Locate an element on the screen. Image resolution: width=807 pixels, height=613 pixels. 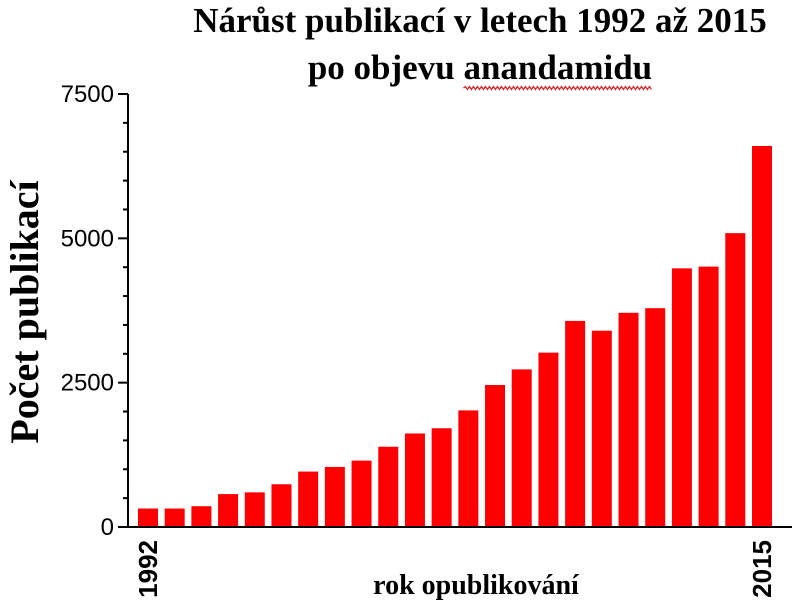
chart-title-highlight-word: anandamidu is located at coordinates (557, 67).